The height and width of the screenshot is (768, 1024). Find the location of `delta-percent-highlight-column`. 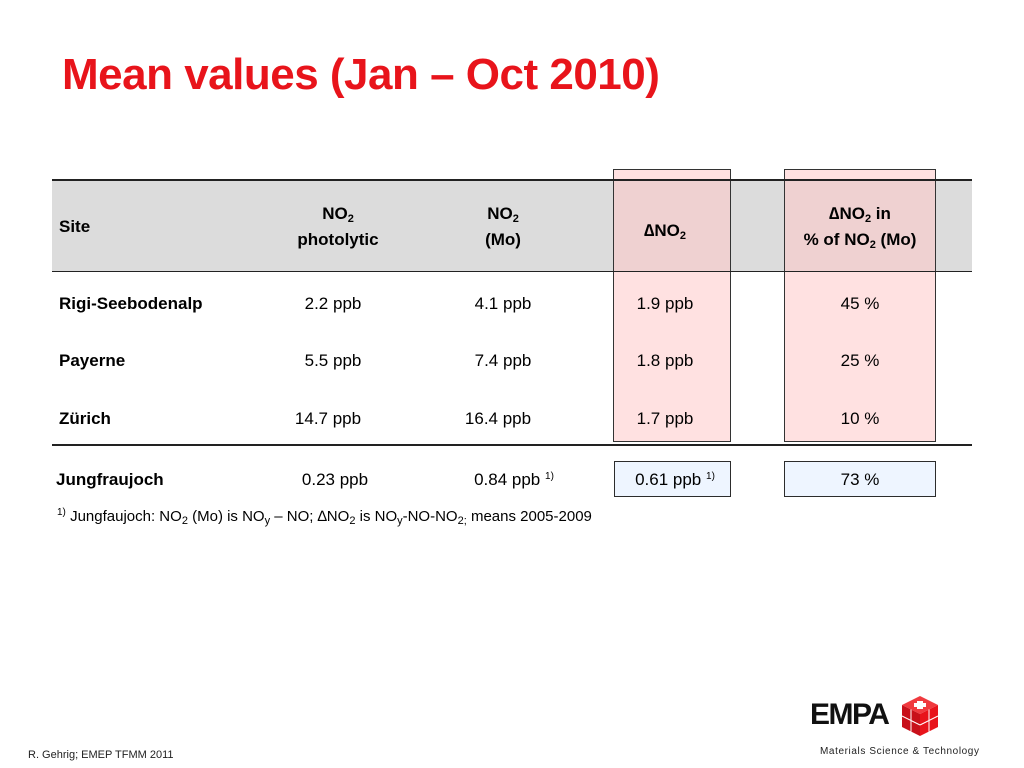

delta-percent-highlight-column is located at coordinates (860, 305).